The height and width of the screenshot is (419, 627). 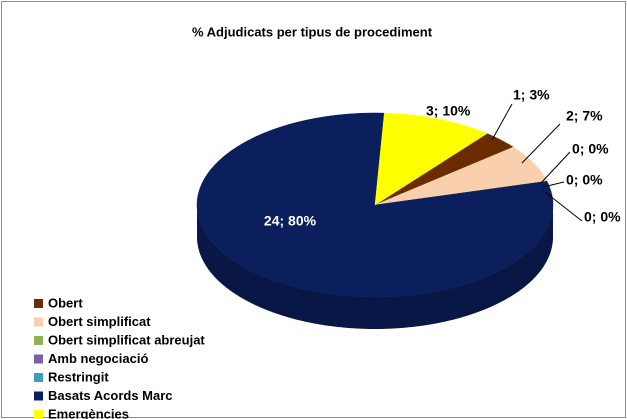 What do you see at coordinates (110, 395) in the screenshot?
I see `legend-label: Basats Acords Marc` at bounding box center [110, 395].